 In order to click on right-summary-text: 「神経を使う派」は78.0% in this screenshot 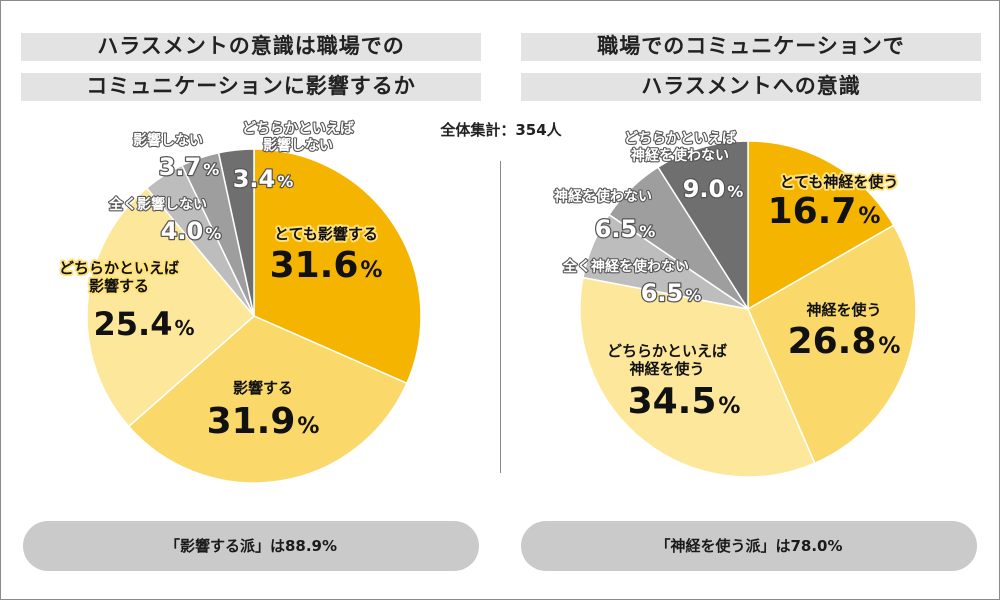, I will do `click(749, 546)`.